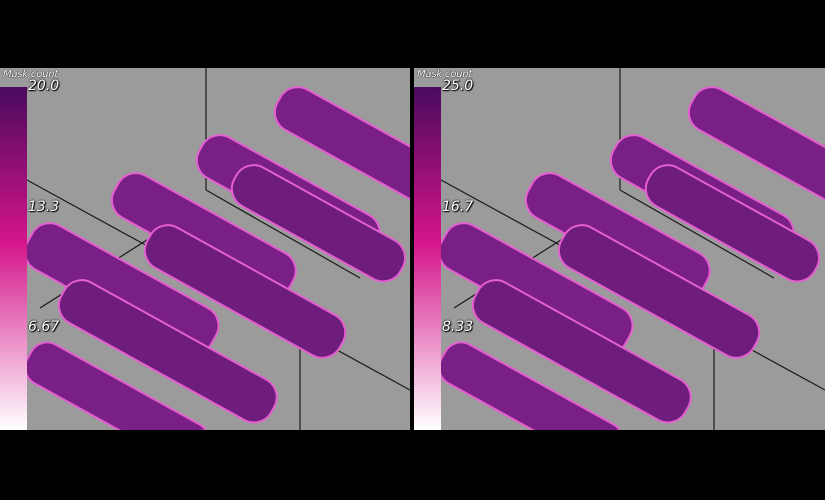 The image size is (825, 500). Describe the element at coordinates (44, 327) in the screenshot. I see `left-colorbar-tick-low: 6.67` at that location.